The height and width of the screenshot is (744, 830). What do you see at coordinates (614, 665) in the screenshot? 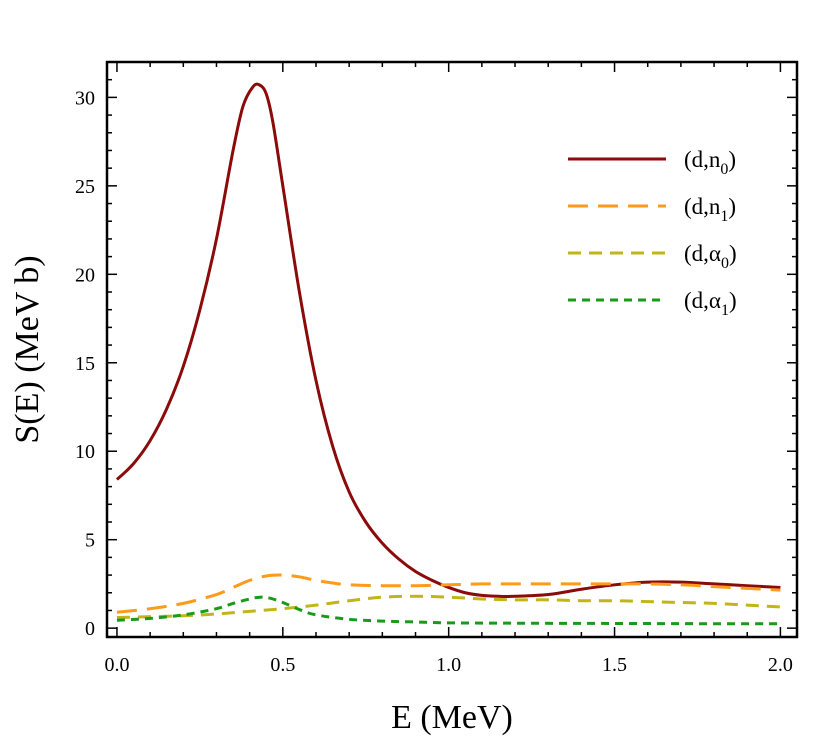
I see `x-tick-label: 1.5` at bounding box center [614, 665].